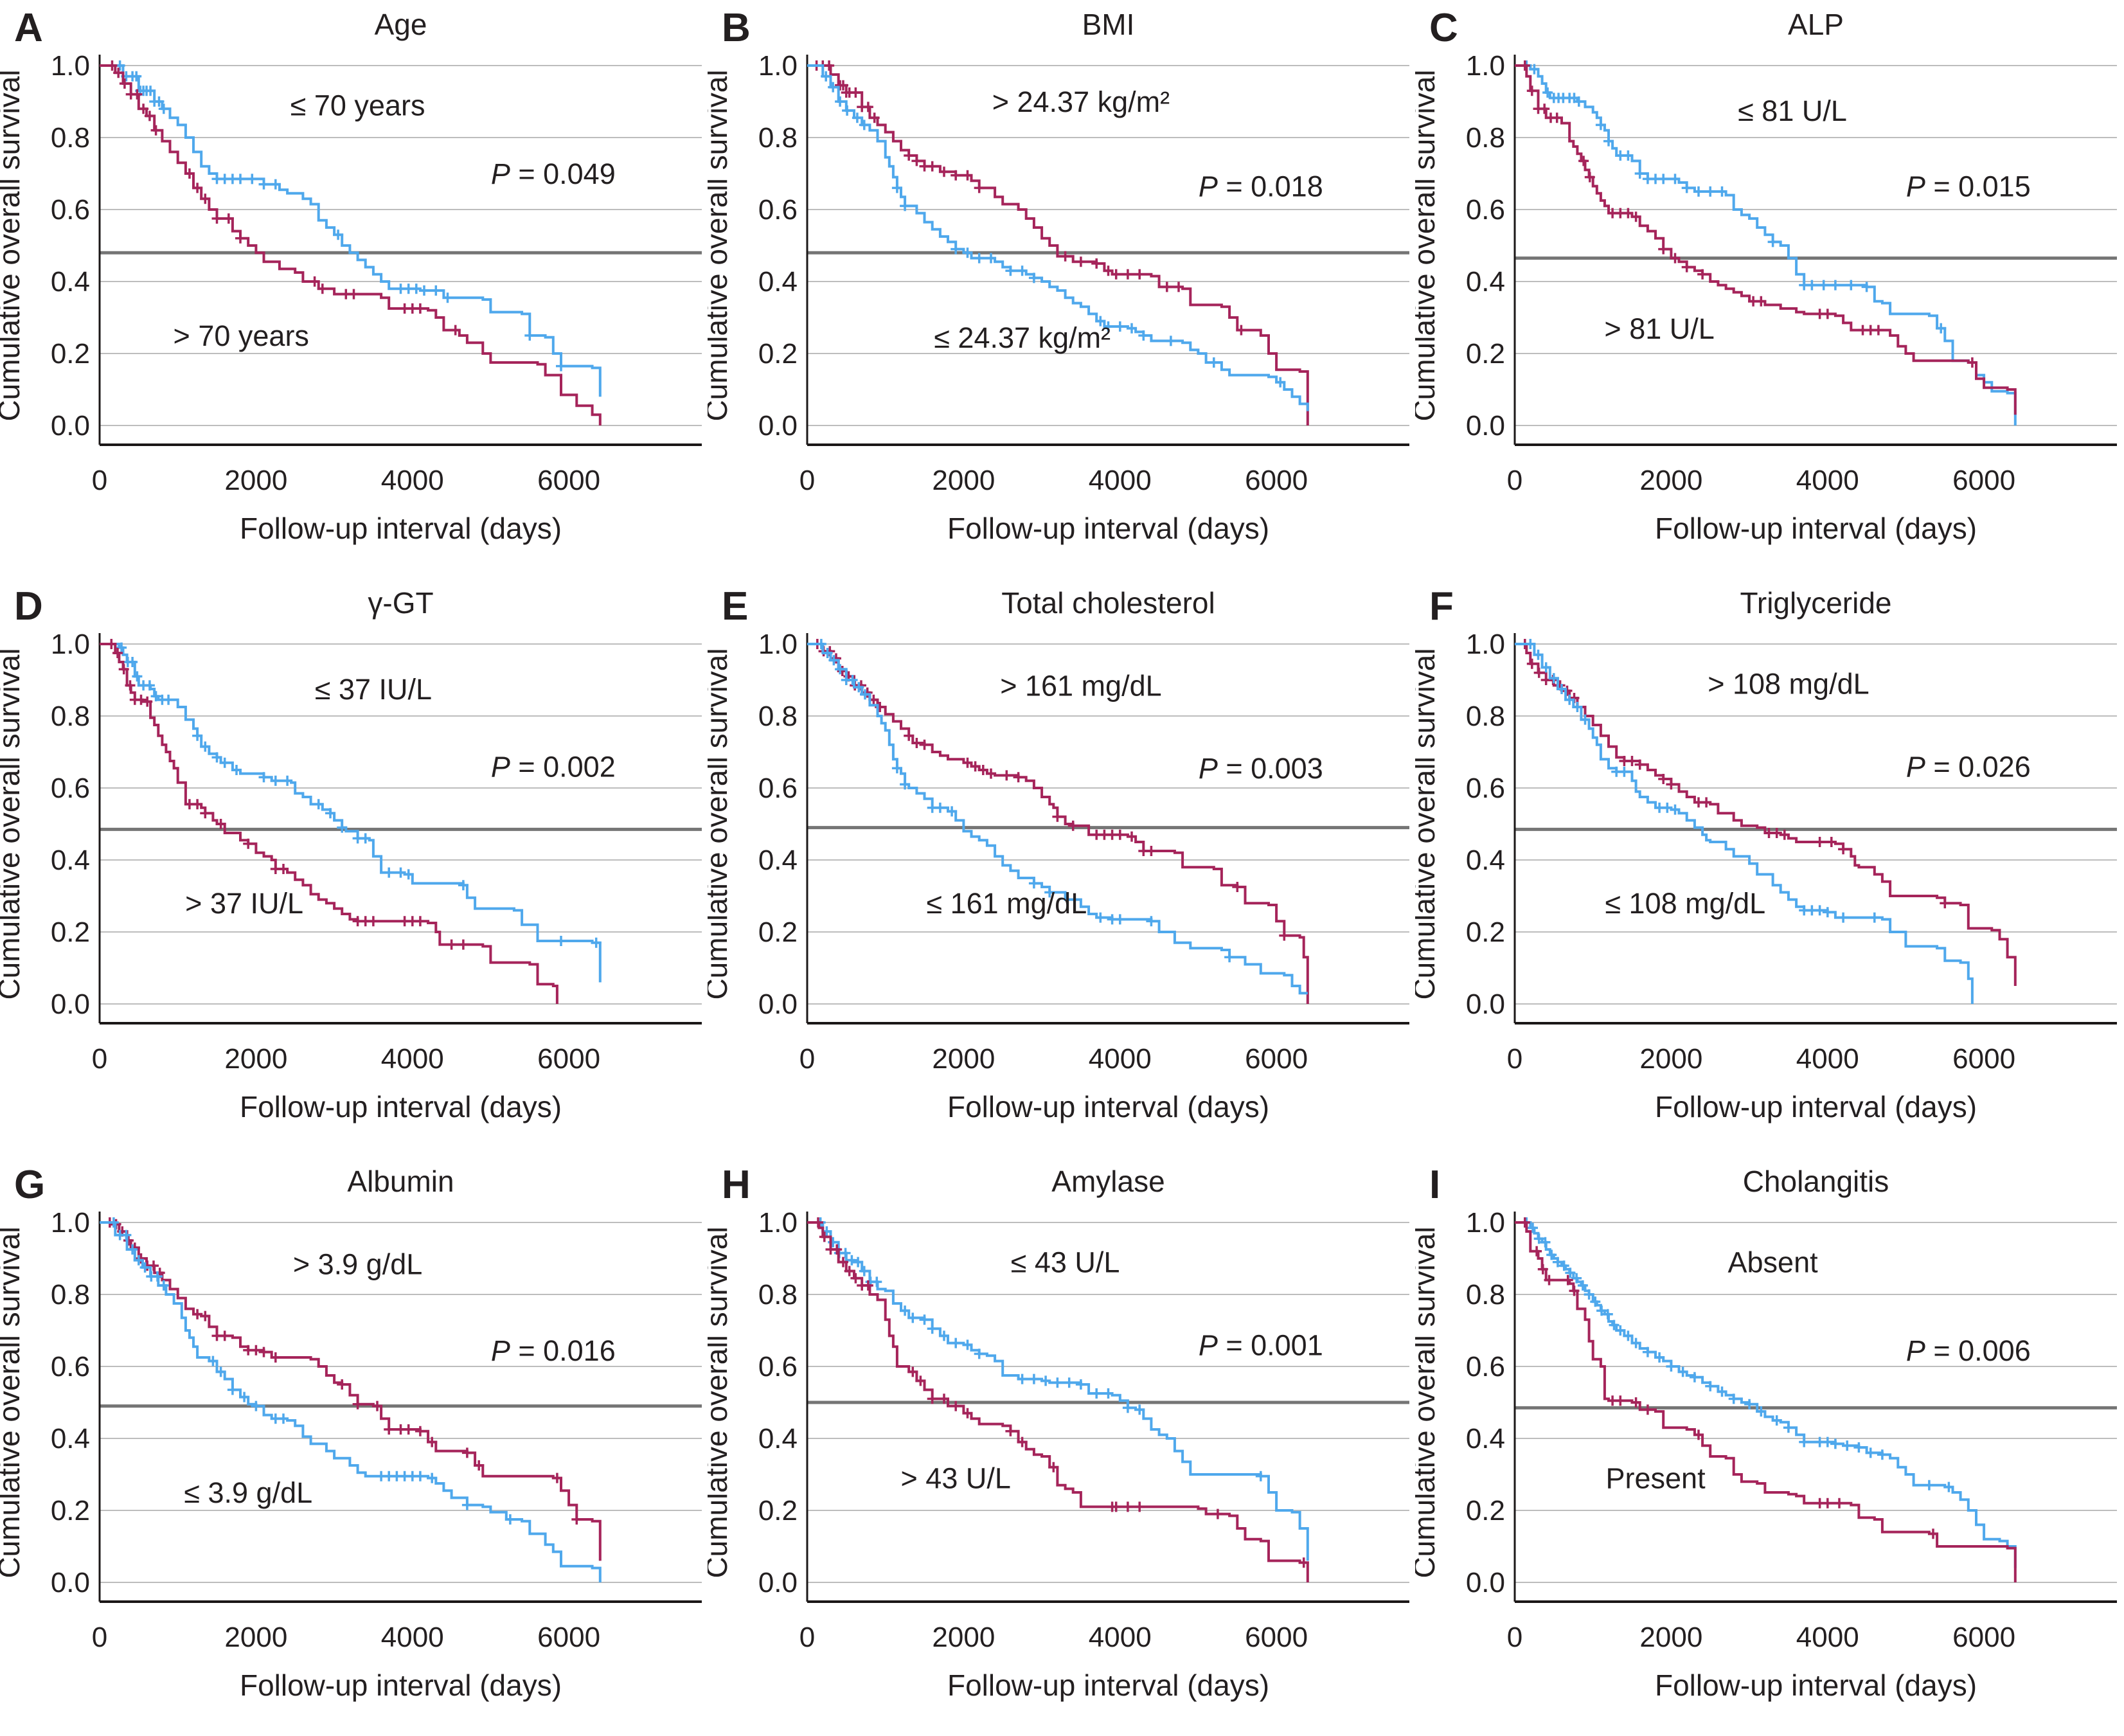 The image size is (2124, 1736). Describe the element at coordinates (357, 1264) in the screenshot. I see `group-label: > 3.9 g/dL` at that location.